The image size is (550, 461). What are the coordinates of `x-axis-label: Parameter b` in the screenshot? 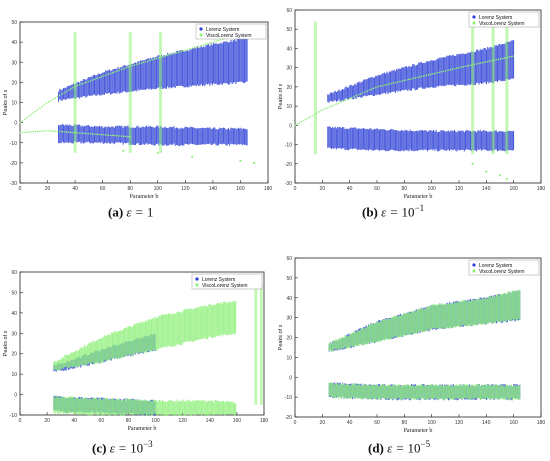 It's located at (142, 429).